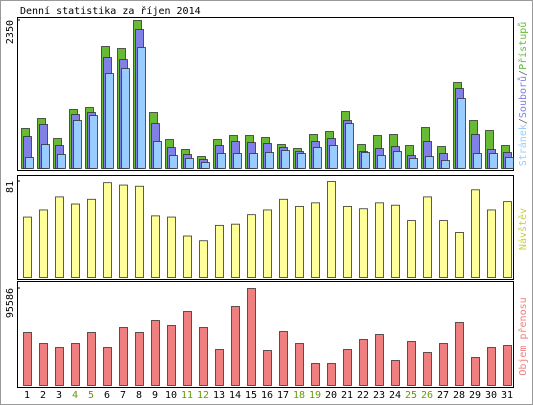  I want to click on chart-title: Denní statistika za říjen 2014, so click(110, 11).